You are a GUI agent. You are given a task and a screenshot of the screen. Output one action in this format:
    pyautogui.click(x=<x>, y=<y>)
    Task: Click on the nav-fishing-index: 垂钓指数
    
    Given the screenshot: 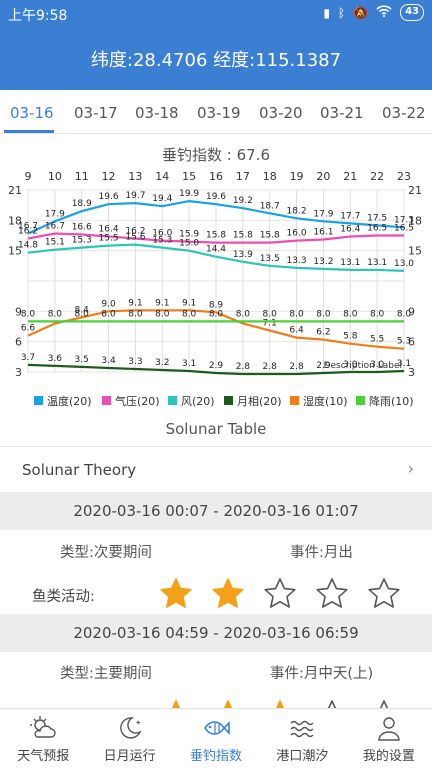 What is the action you would take?
    pyautogui.click(x=216, y=738)
    